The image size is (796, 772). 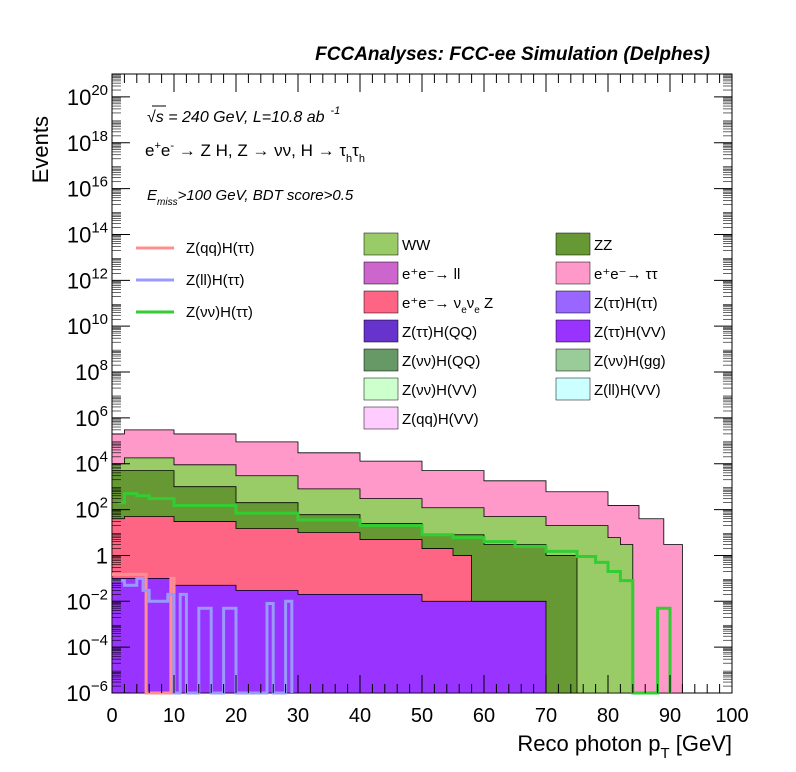 I want to click on legend-label-col2-5: Z(νν)H(VV), so click(x=439, y=390).